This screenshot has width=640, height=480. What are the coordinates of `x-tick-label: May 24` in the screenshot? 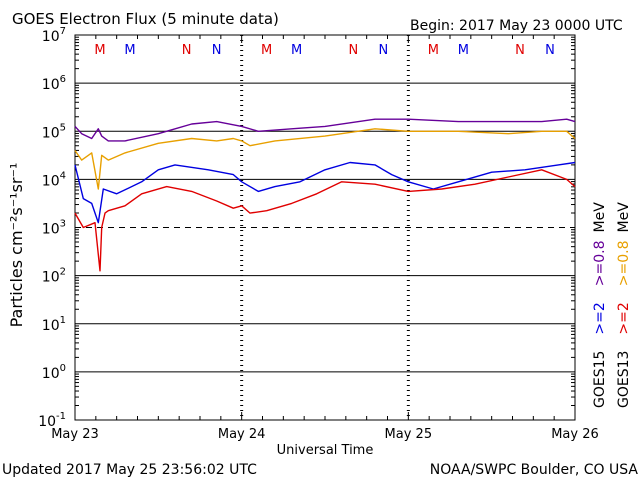 It's located at (242, 434).